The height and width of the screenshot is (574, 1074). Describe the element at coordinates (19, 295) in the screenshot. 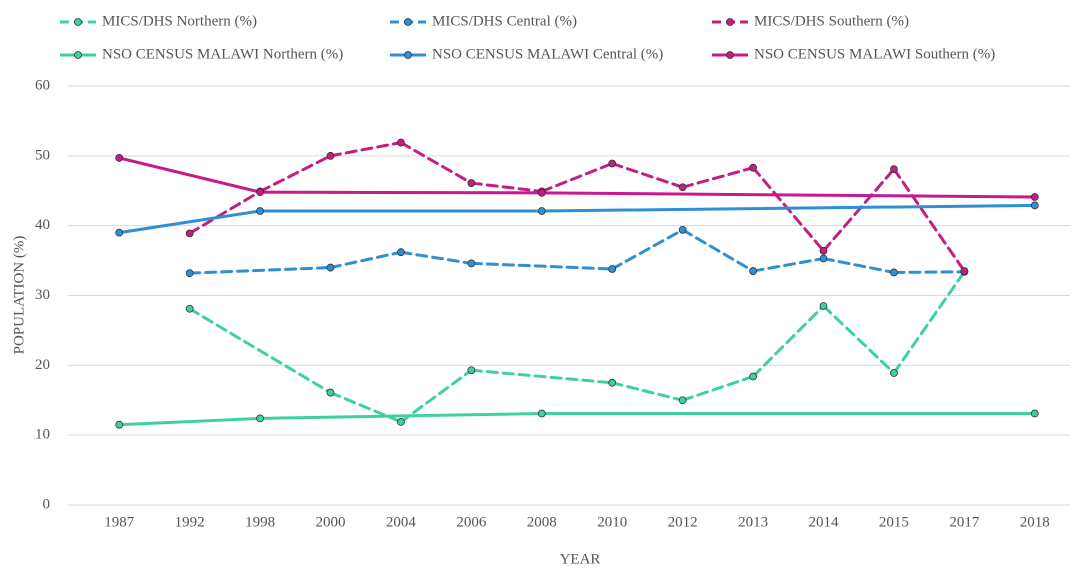

I see `y-axis-label: POPULATION (%)` at that location.